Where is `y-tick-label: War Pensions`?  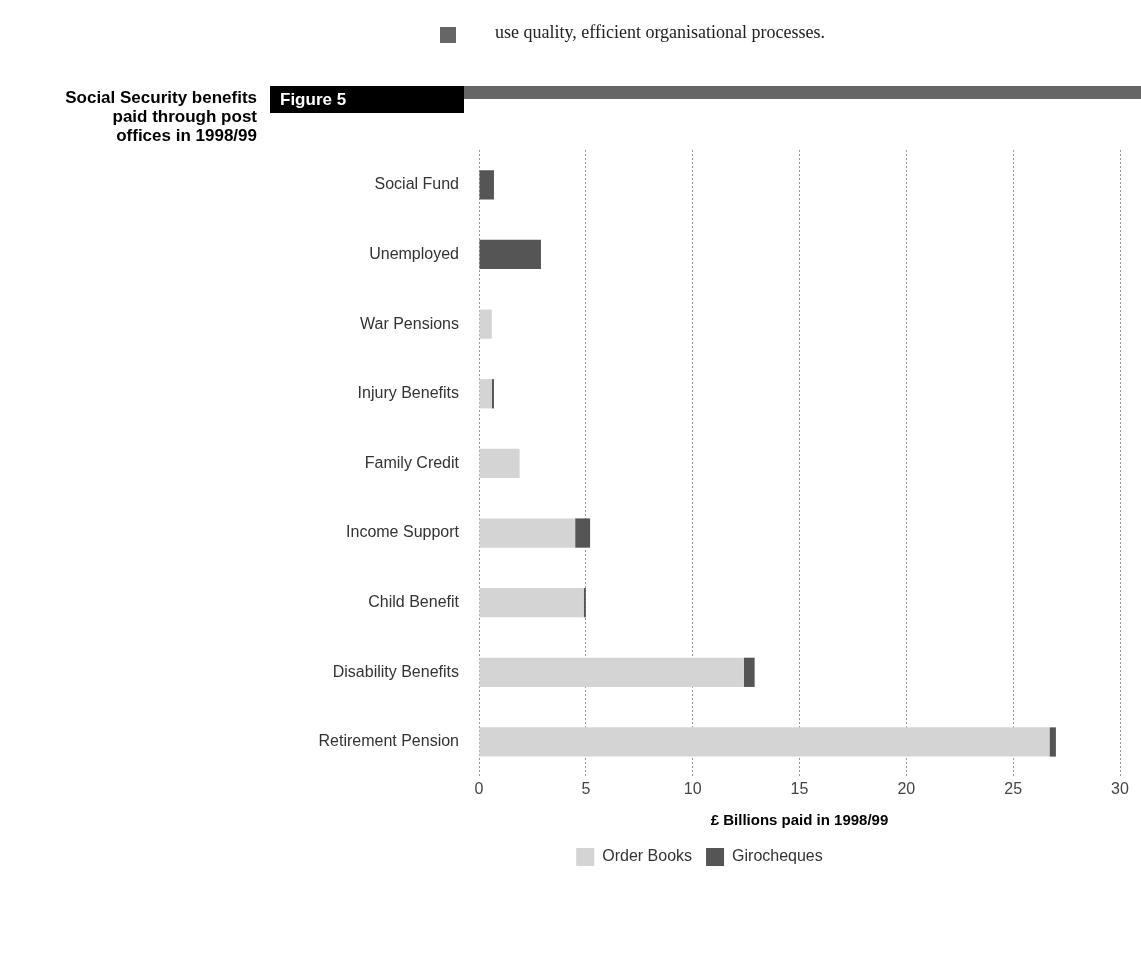 y-tick-label: War Pensions is located at coordinates (409, 323).